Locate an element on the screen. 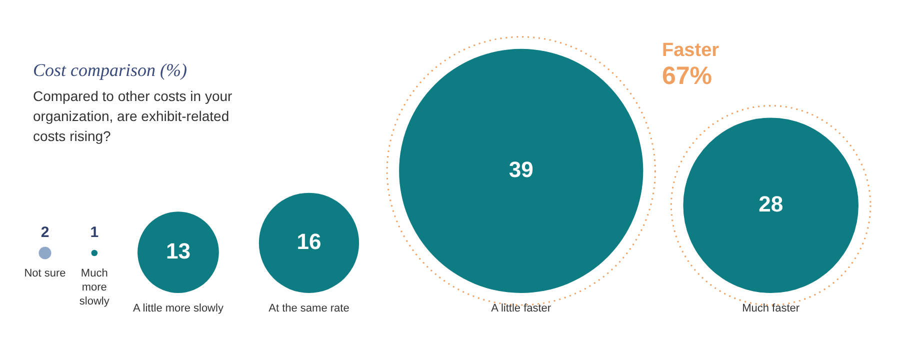  data-label: 2 is located at coordinates (45, 232).